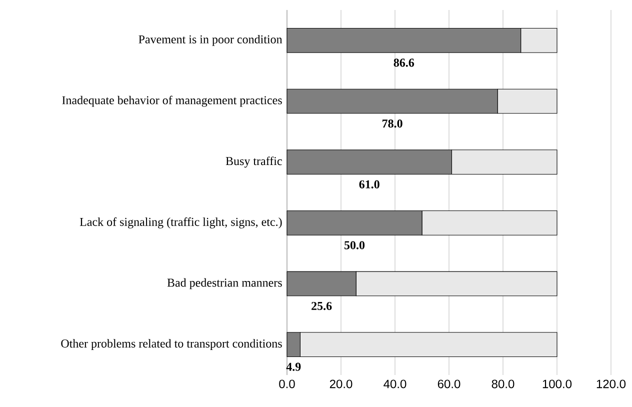 The height and width of the screenshot is (407, 632). Describe the element at coordinates (293, 366) in the screenshot. I see `data-label: 4.9` at that location.